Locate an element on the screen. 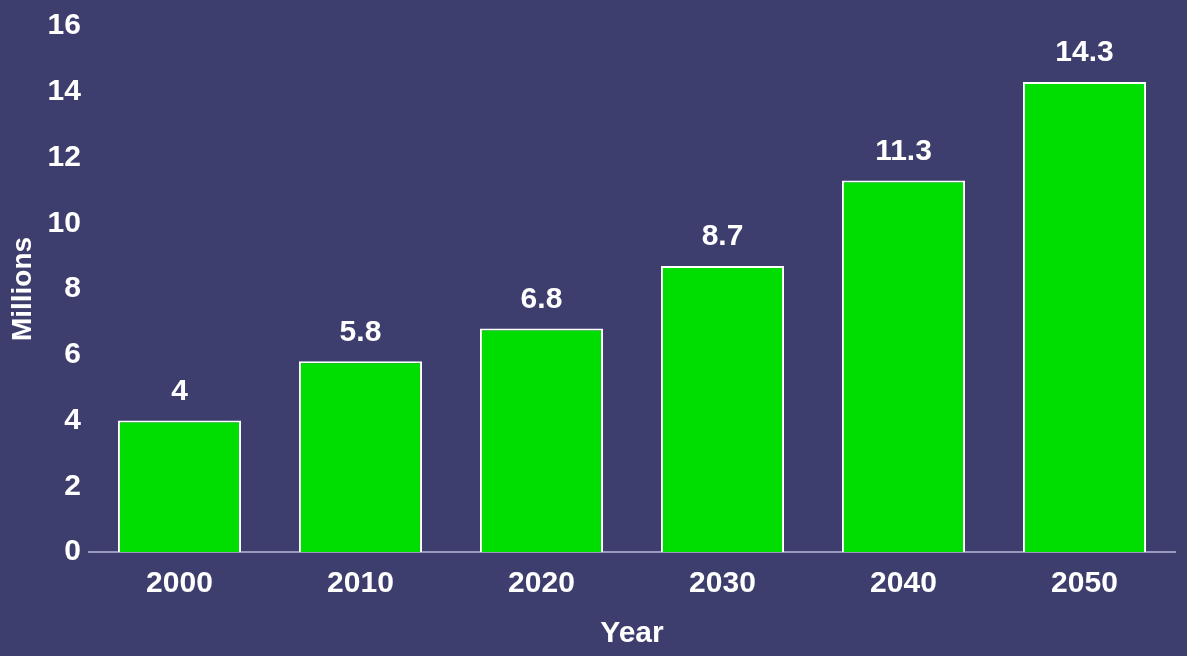  y-tick-label: 0 is located at coordinates (72, 550).